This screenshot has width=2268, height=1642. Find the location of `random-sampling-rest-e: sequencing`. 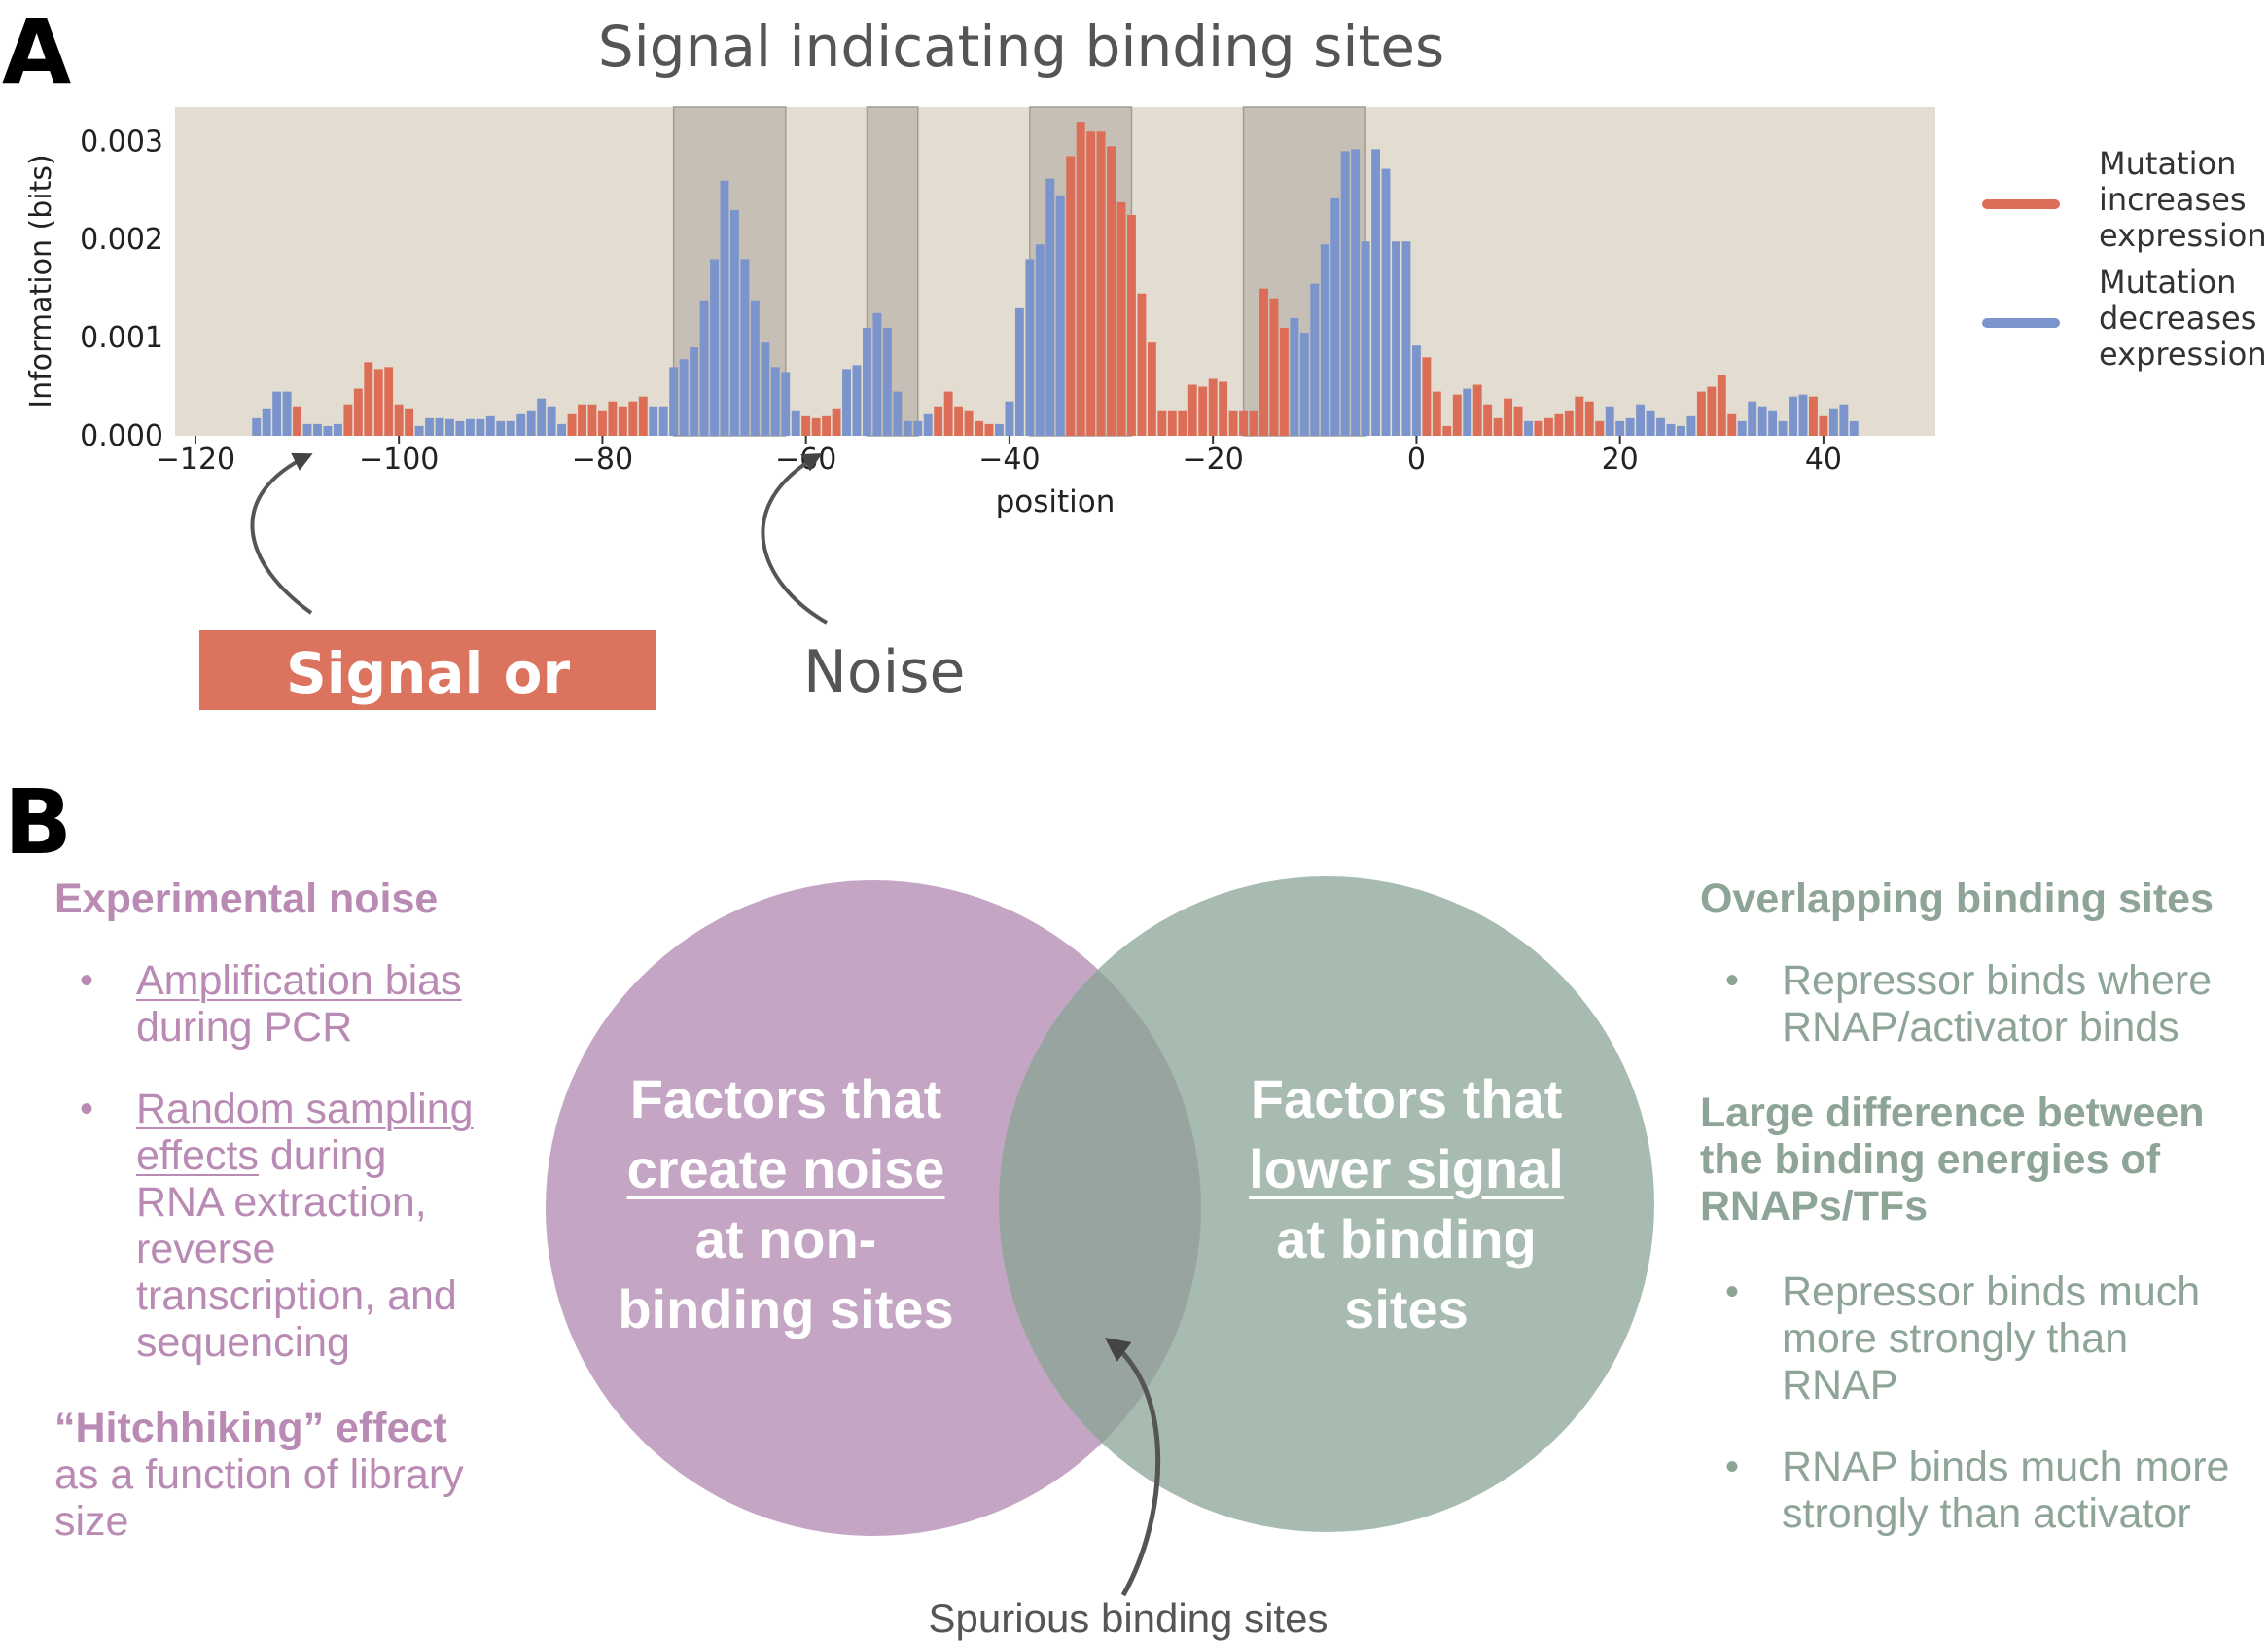

random-sampling-rest-e: sequencing is located at coordinates (243, 1342).